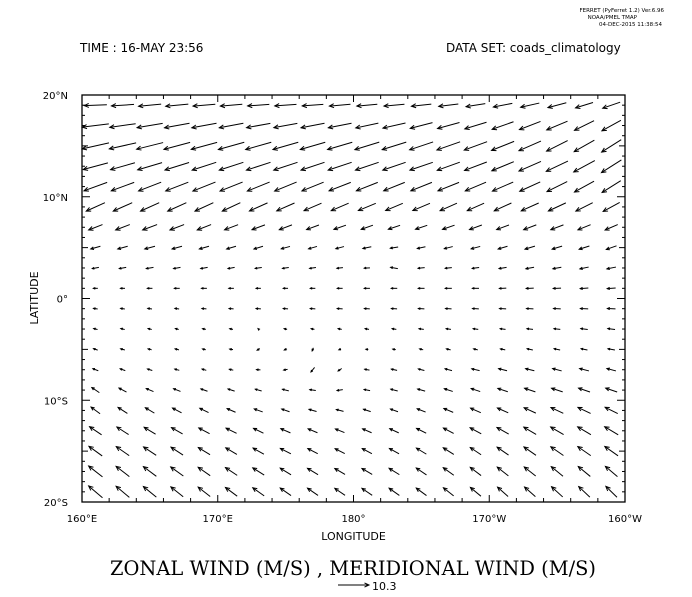 This screenshot has height=597, width=692. Describe the element at coordinates (384, 586) in the screenshot. I see `reference-vector-label: 10.3` at that location.